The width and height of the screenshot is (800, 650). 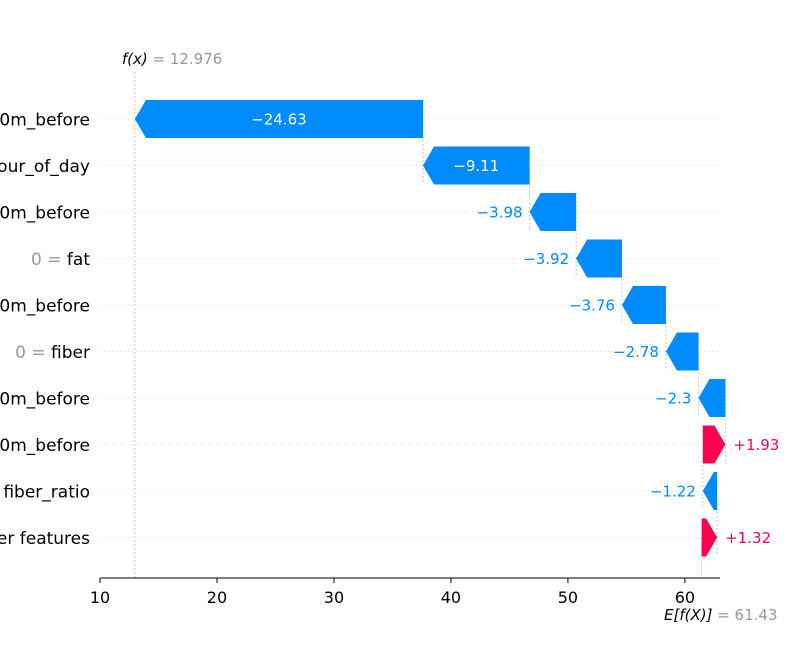 What do you see at coordinates (451, 597) in the screenshot?
I see `x-tick-label: 40` at bounding box center [451, 597].